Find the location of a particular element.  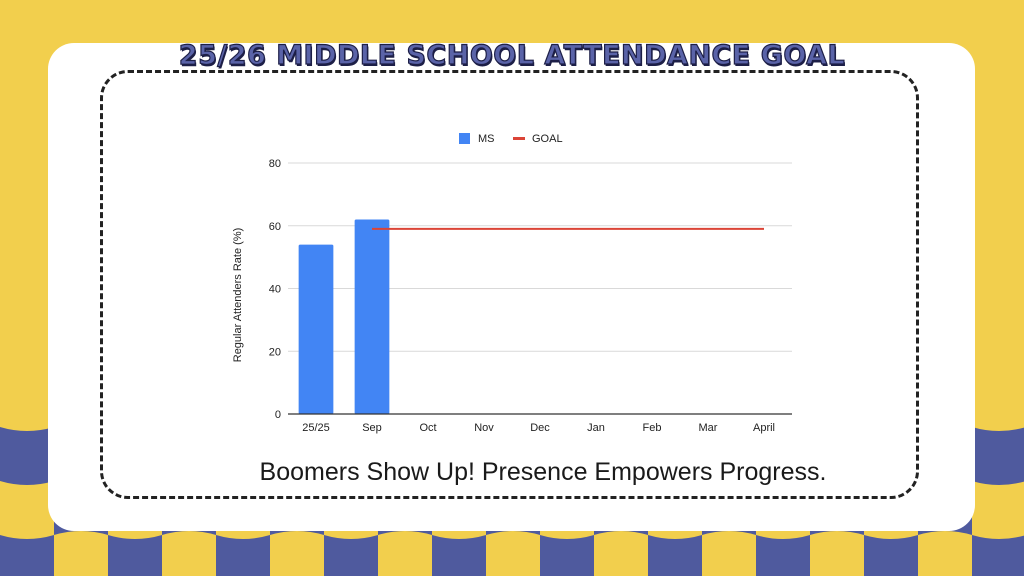

legend-label-goal: GOAL is located at coordinates (547, 139).